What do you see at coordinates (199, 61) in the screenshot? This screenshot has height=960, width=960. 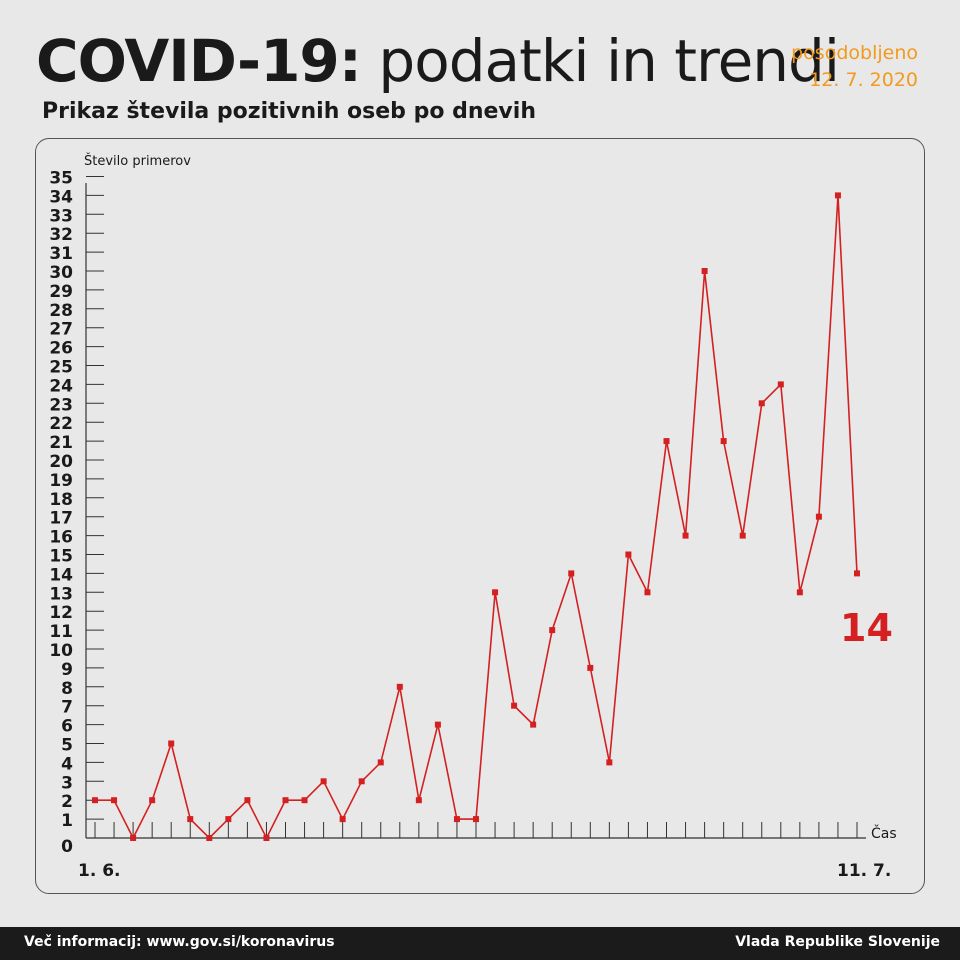 I see `title-bold: COVID-19:` at bounding box center [199, 61].